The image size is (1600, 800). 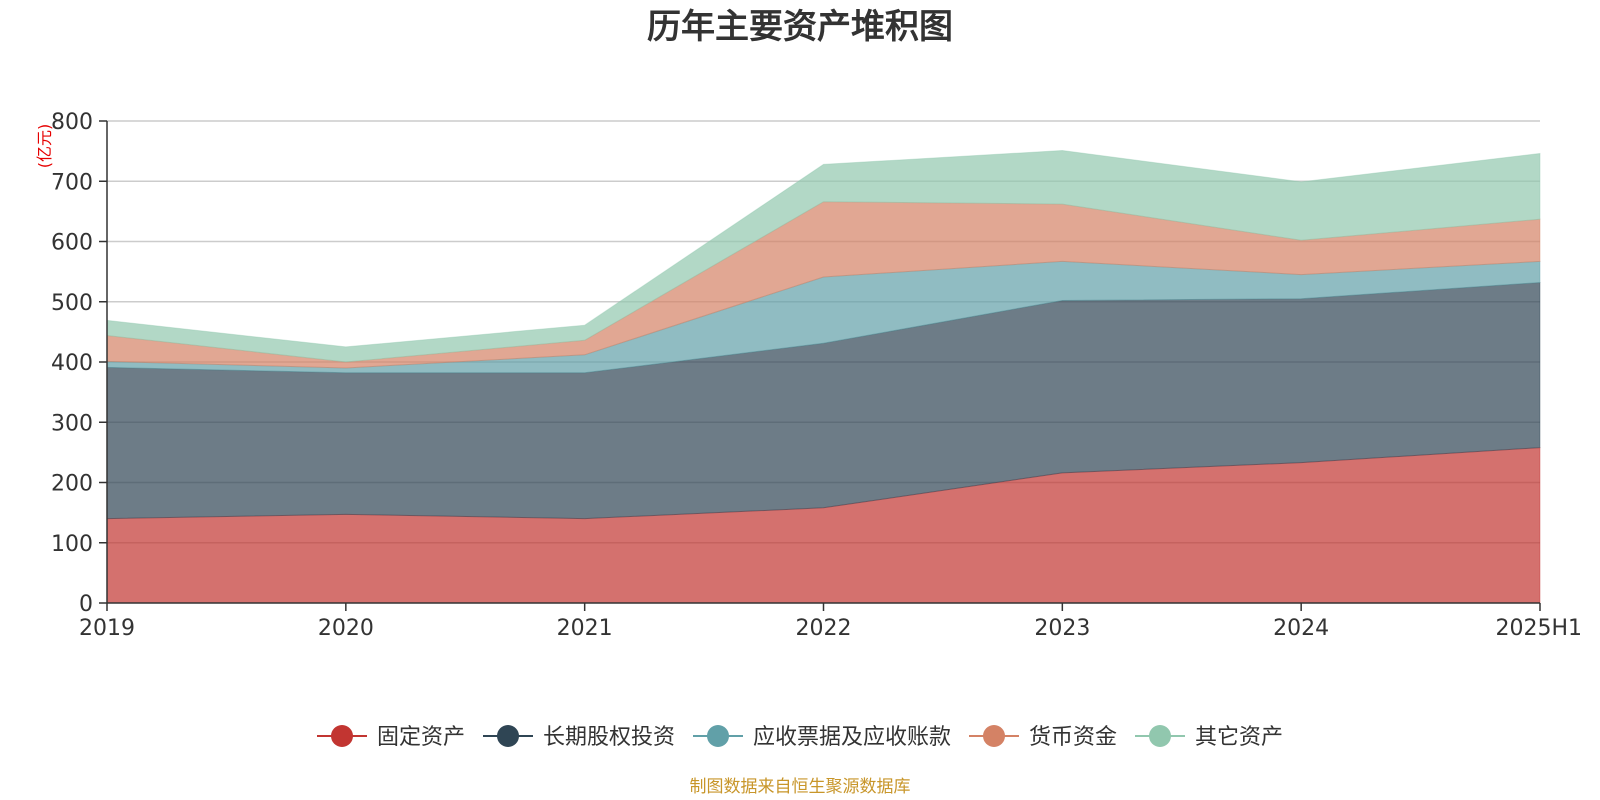 What do you see at coordinates (852, 737) in the screenshot?
I see `legend-label: 应收票据及应收账款` at bounding box center [852, 737].